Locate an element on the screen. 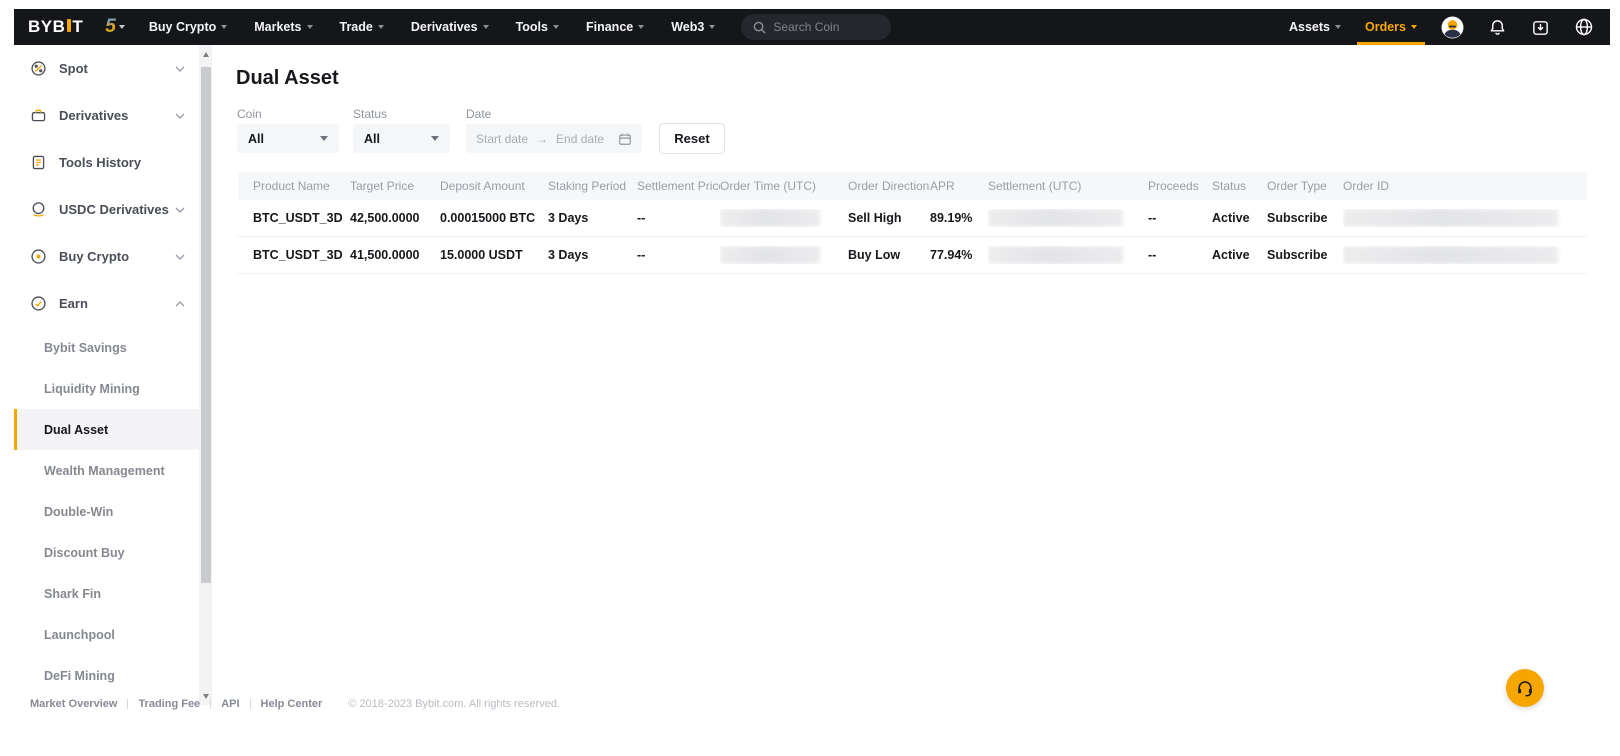 The image size is (1620, 756). status-select: All is located at coordinates (401, 138).